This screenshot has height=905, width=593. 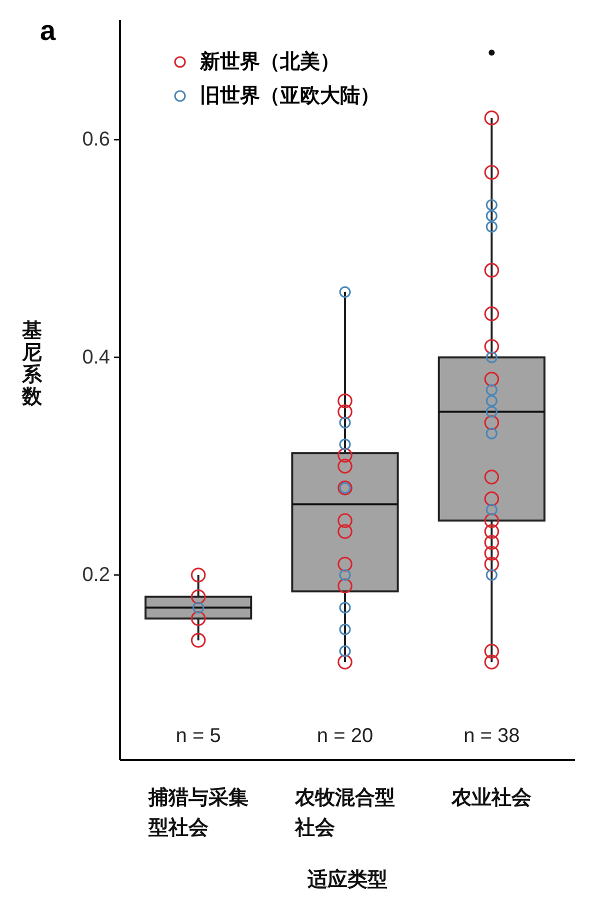 I want to click on y-tick-label: 0.4, so click(x=96, y=357).